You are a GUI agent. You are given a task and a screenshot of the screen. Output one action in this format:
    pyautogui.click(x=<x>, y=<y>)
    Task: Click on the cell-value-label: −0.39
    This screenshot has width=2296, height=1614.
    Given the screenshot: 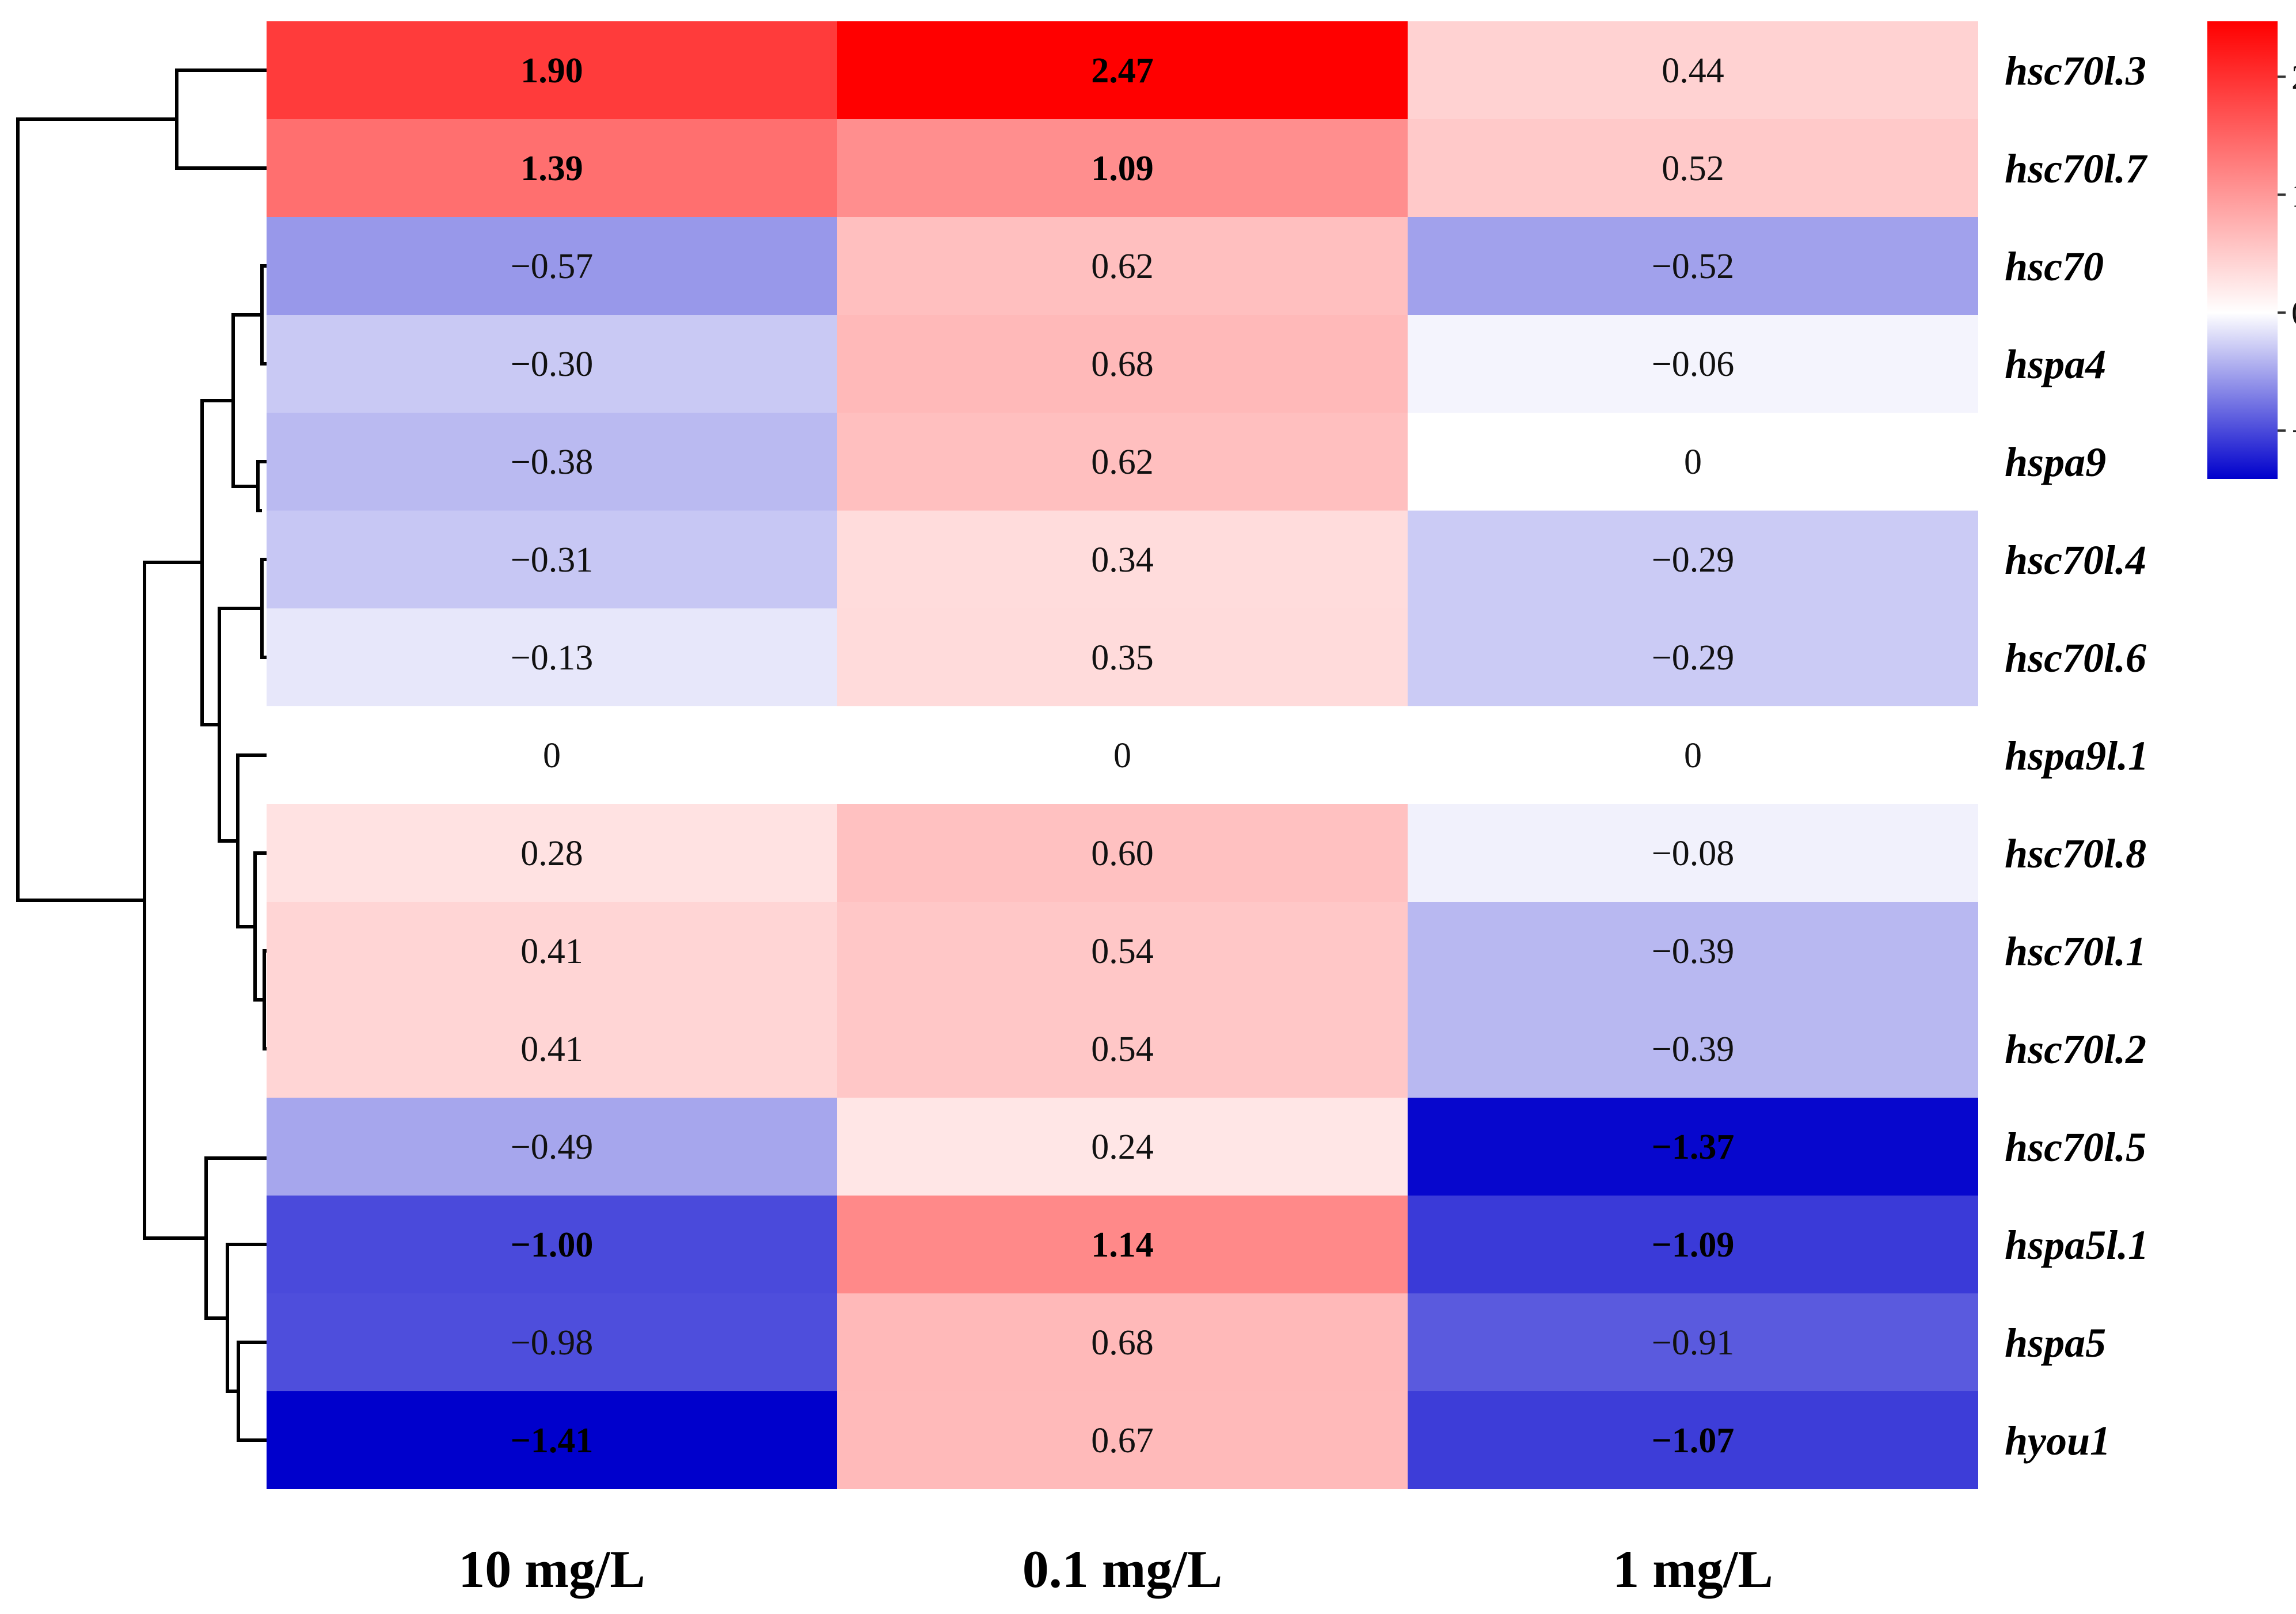 What is the action you would take?
    pyautogui.click(x=1693, y=951)
    